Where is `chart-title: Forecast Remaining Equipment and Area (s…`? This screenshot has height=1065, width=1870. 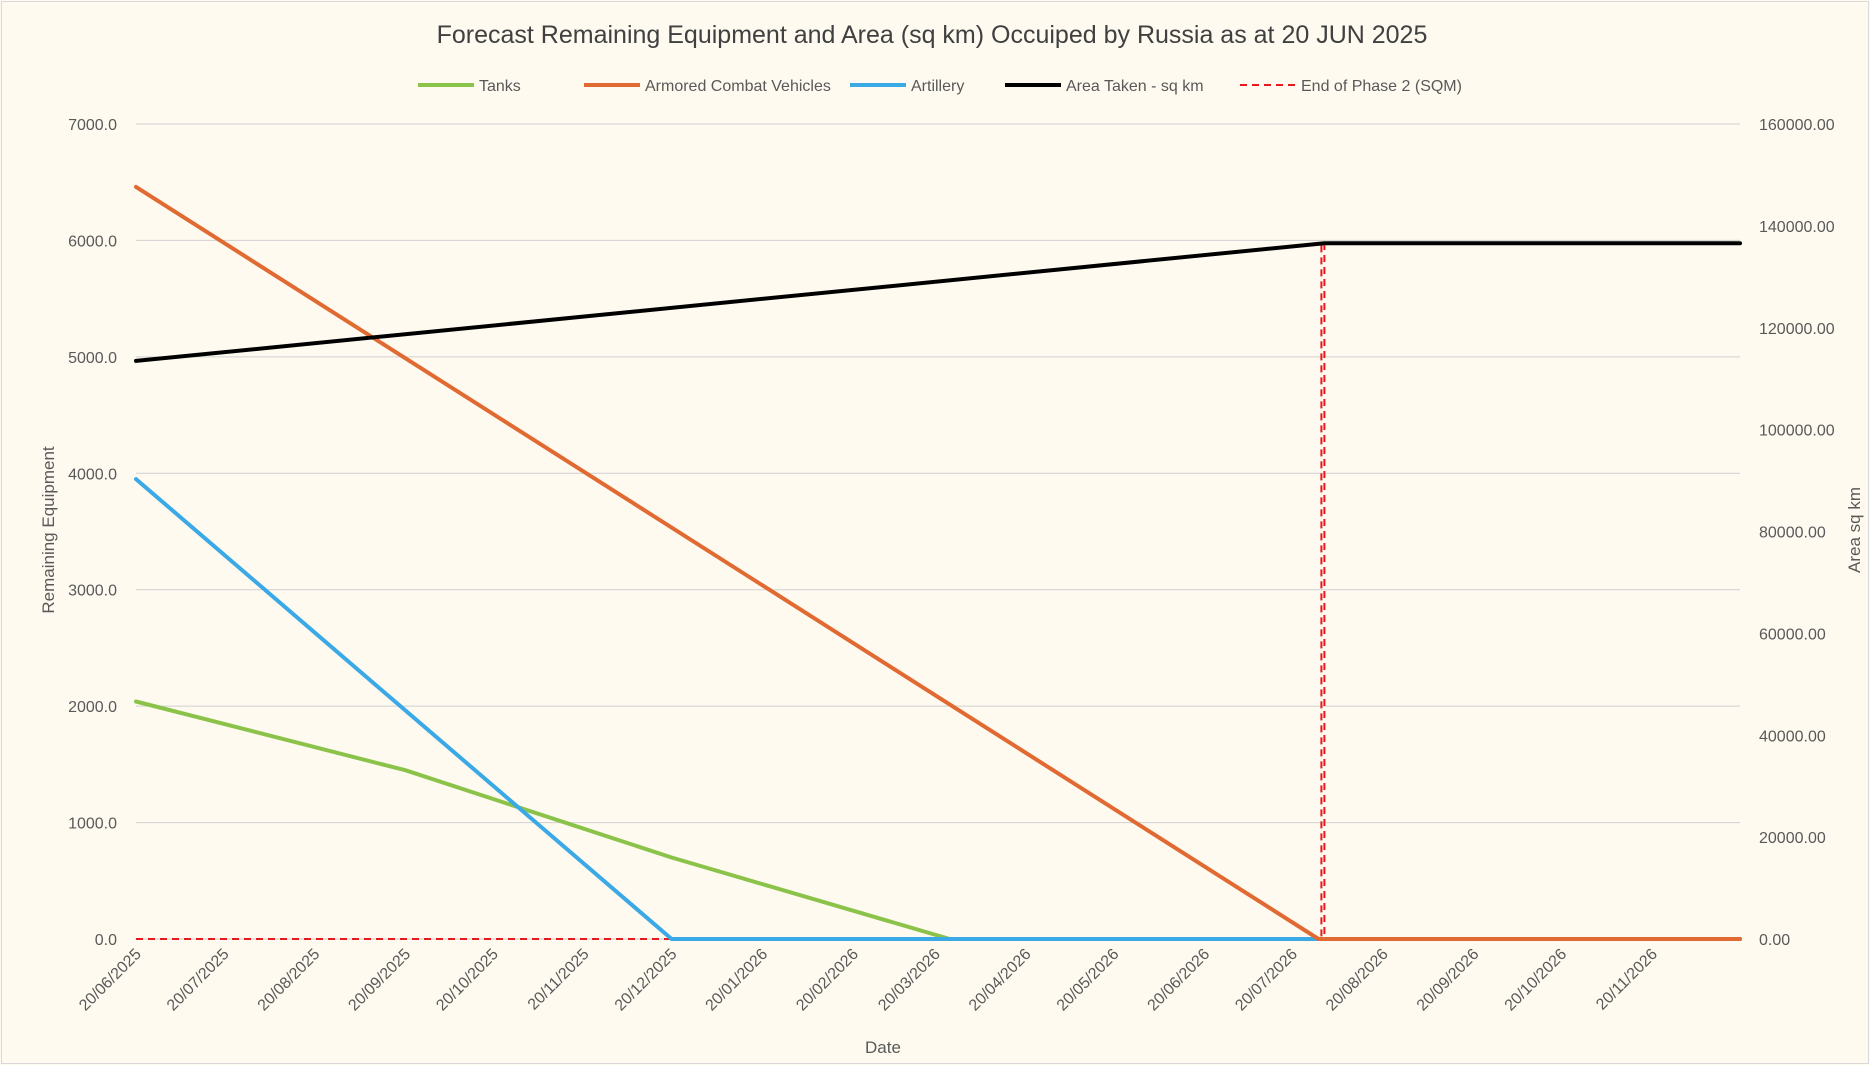 chart-title: Forecast Remaining Equipment and Area (s… is located at coordinates (932, 35).